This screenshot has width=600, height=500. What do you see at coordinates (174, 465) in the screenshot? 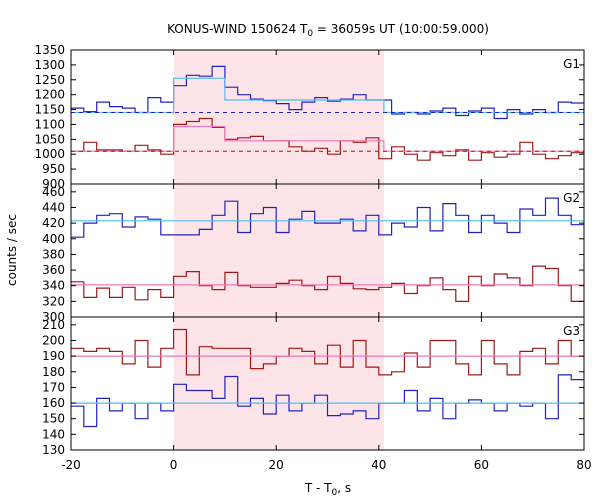
I see `x-tick-label: 0` at bounding box center [174, 465].